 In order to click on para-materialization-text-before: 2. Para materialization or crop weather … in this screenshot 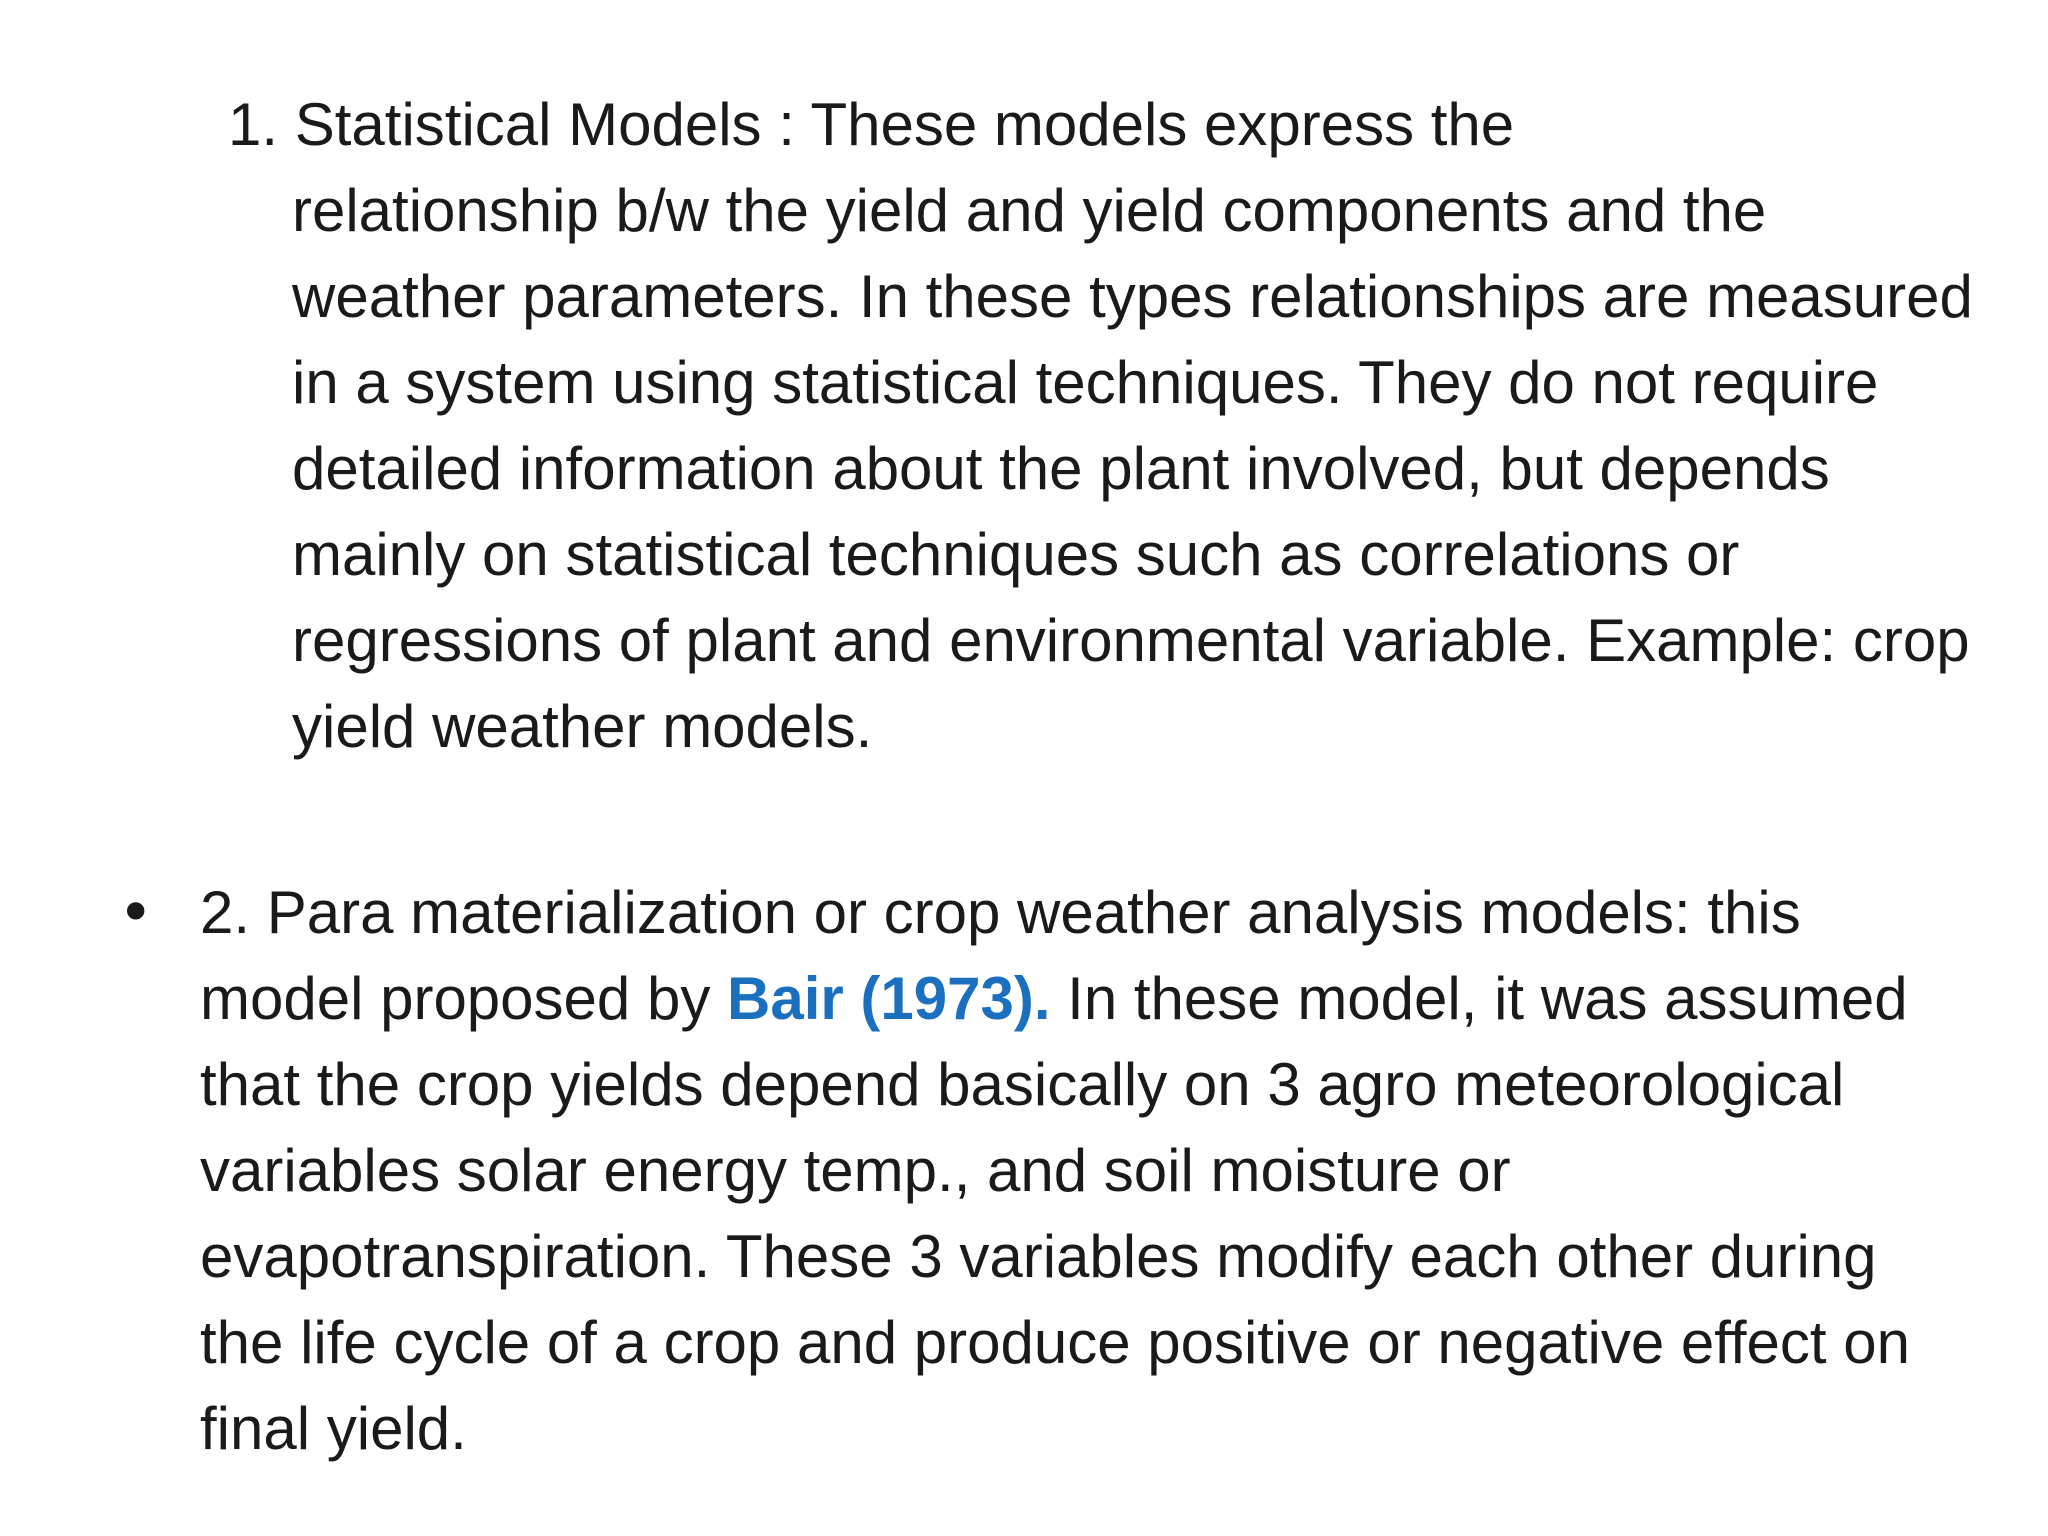, I will do `click(1000, 955)`.